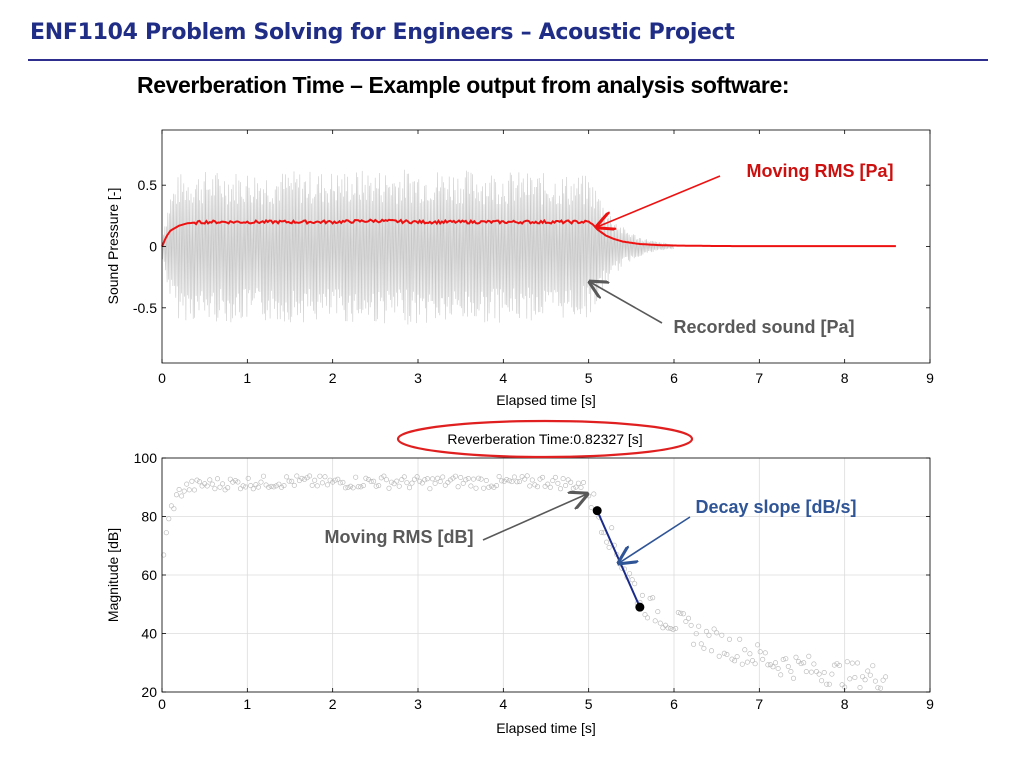 This screenshot has width=1024, height=768. What do you see at coordinates (148, 185) in the screenshot?
I see `top-y-tick-label: 0.5` at bounding box center [148, 185].